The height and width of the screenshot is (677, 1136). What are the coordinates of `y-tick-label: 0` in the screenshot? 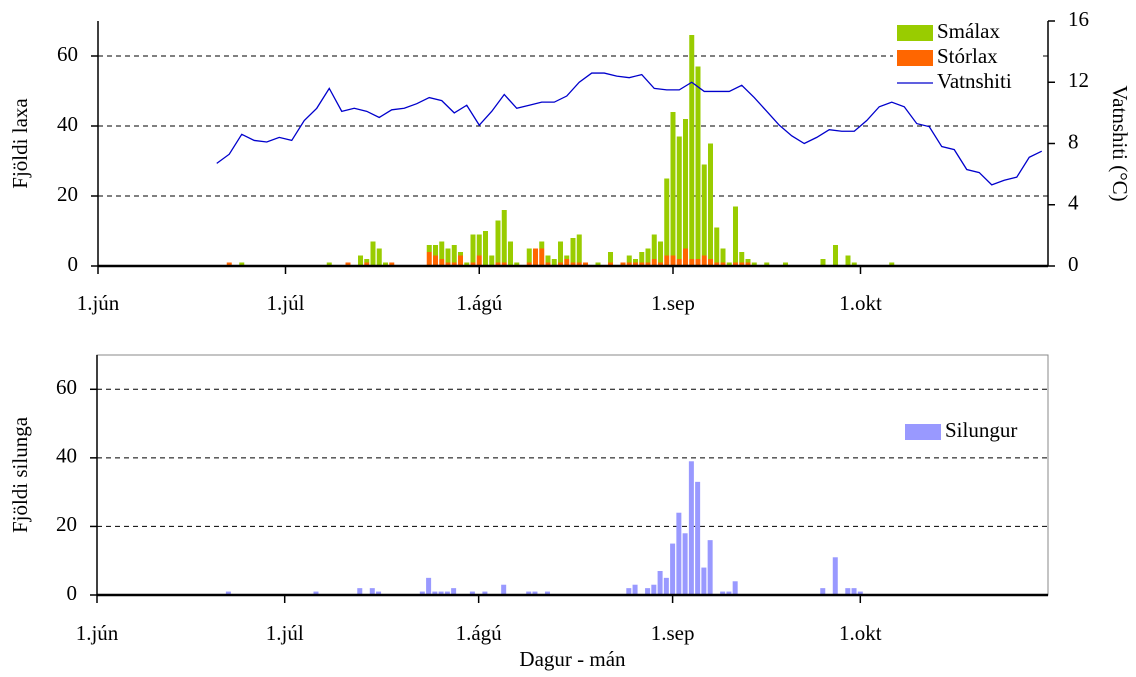 It's located at (73, 264).